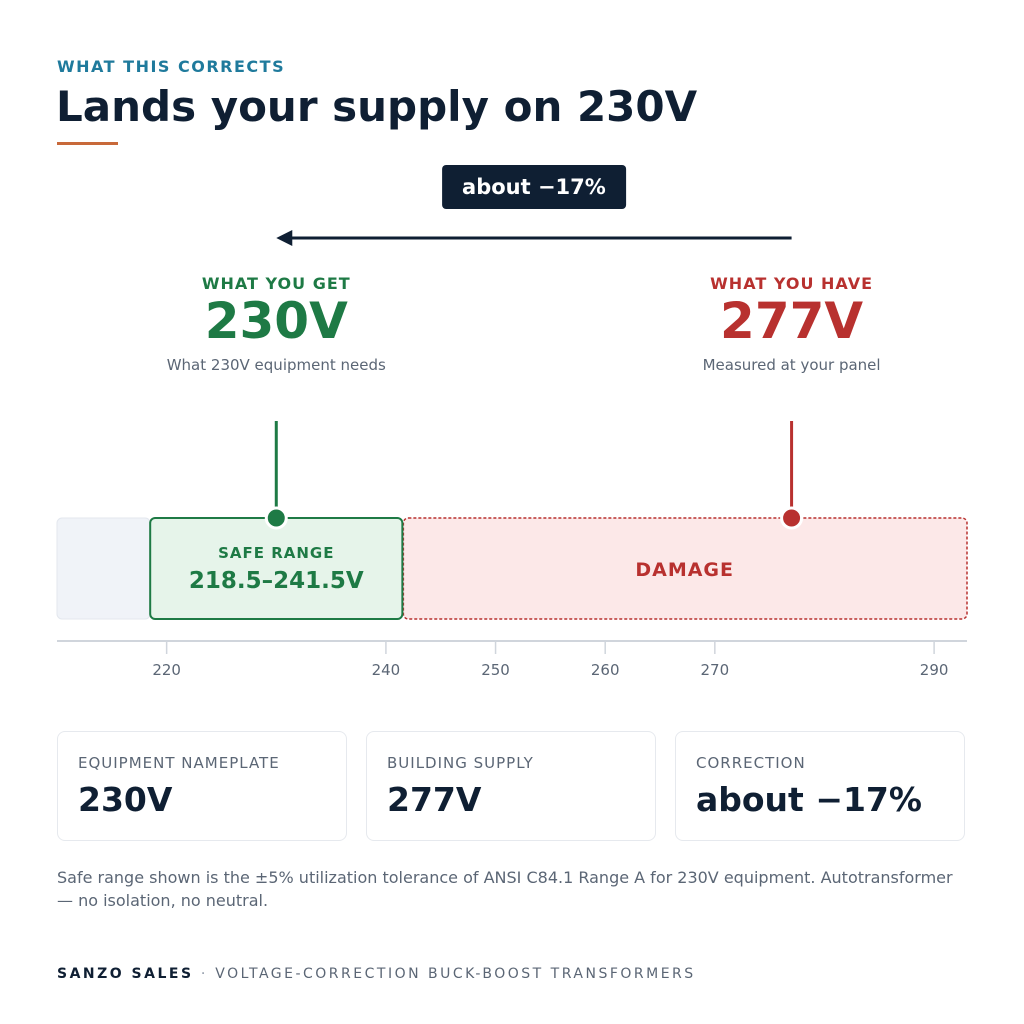 Image resolution: width=1024 pixels, height=1024 pixels. What do you see at coordinates (276, 581) in the screenshot?
I see `safe-range-label: 218.5–241.5V` at bounding box center [276, 581].